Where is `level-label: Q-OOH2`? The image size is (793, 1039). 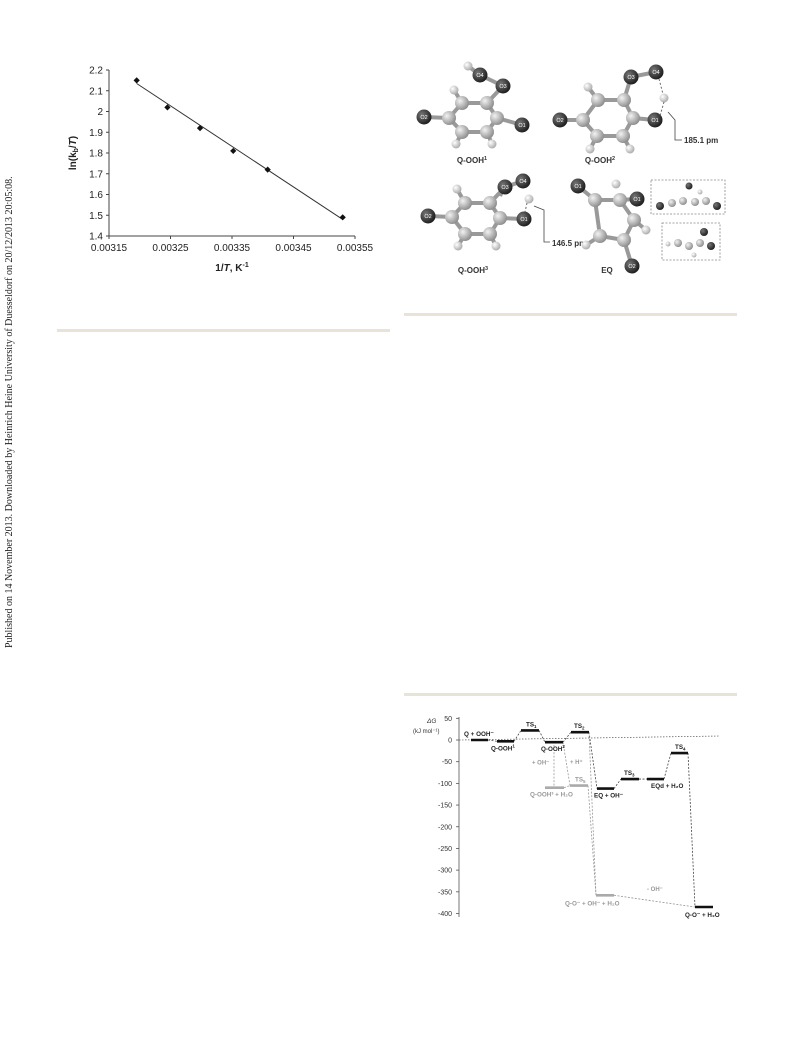
level-label: Q-OOH2 is located at coordinates (553, 748).